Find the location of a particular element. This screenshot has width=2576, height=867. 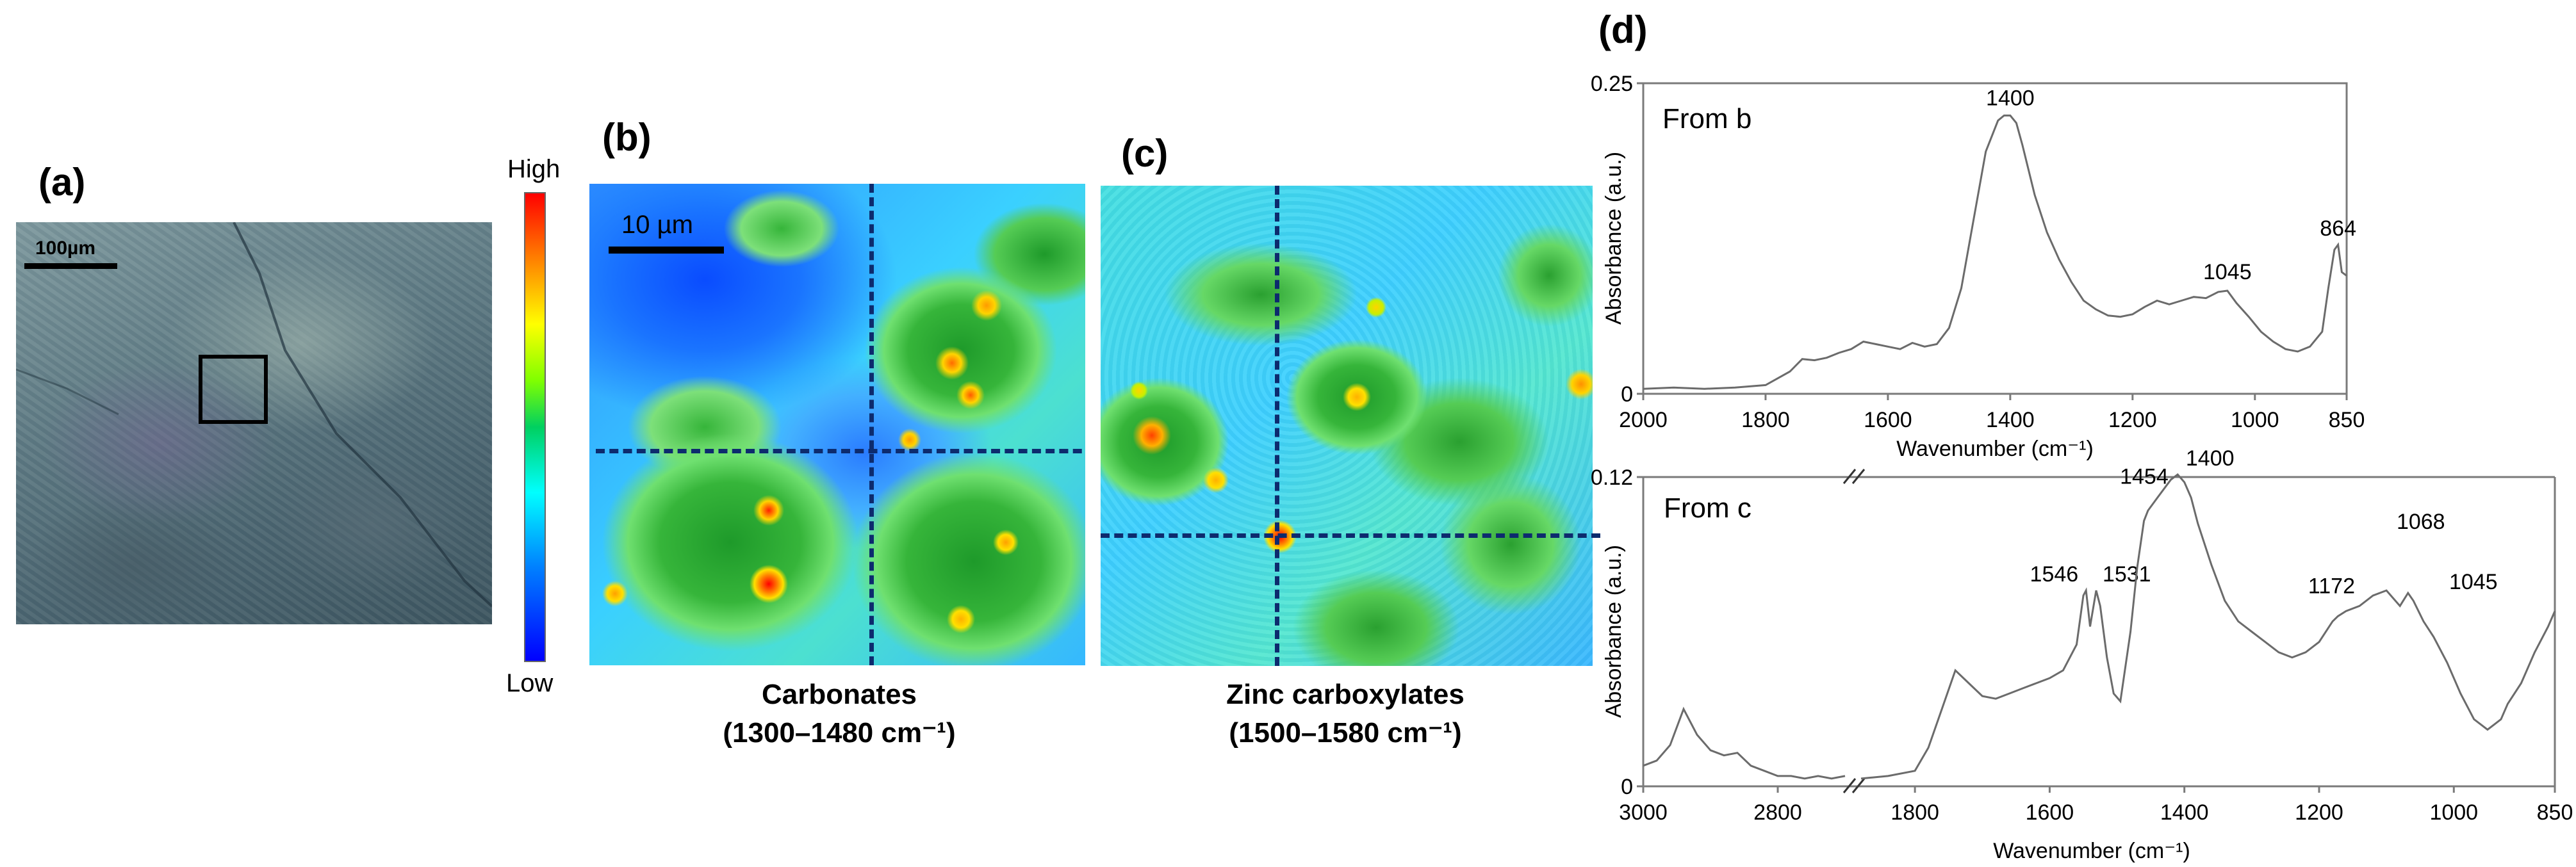

spectrum-c-peak-label: 1454 is located at coordinates (2144, 477).